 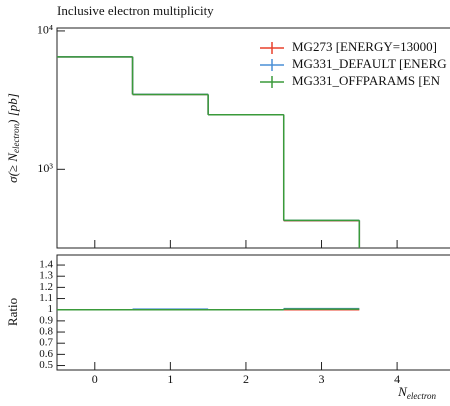 What do you see at coordinates (246, 379) in the screenshot?
I see `x-tick-label: 2` at bounding box center [246, 379].